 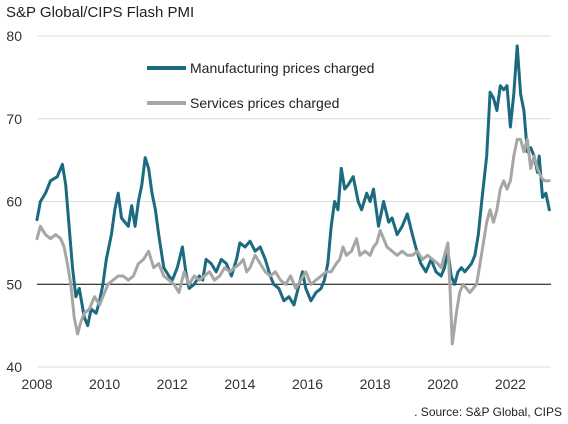 I want to click on legend-label: Services prices charged, so click(x=264, y=103).